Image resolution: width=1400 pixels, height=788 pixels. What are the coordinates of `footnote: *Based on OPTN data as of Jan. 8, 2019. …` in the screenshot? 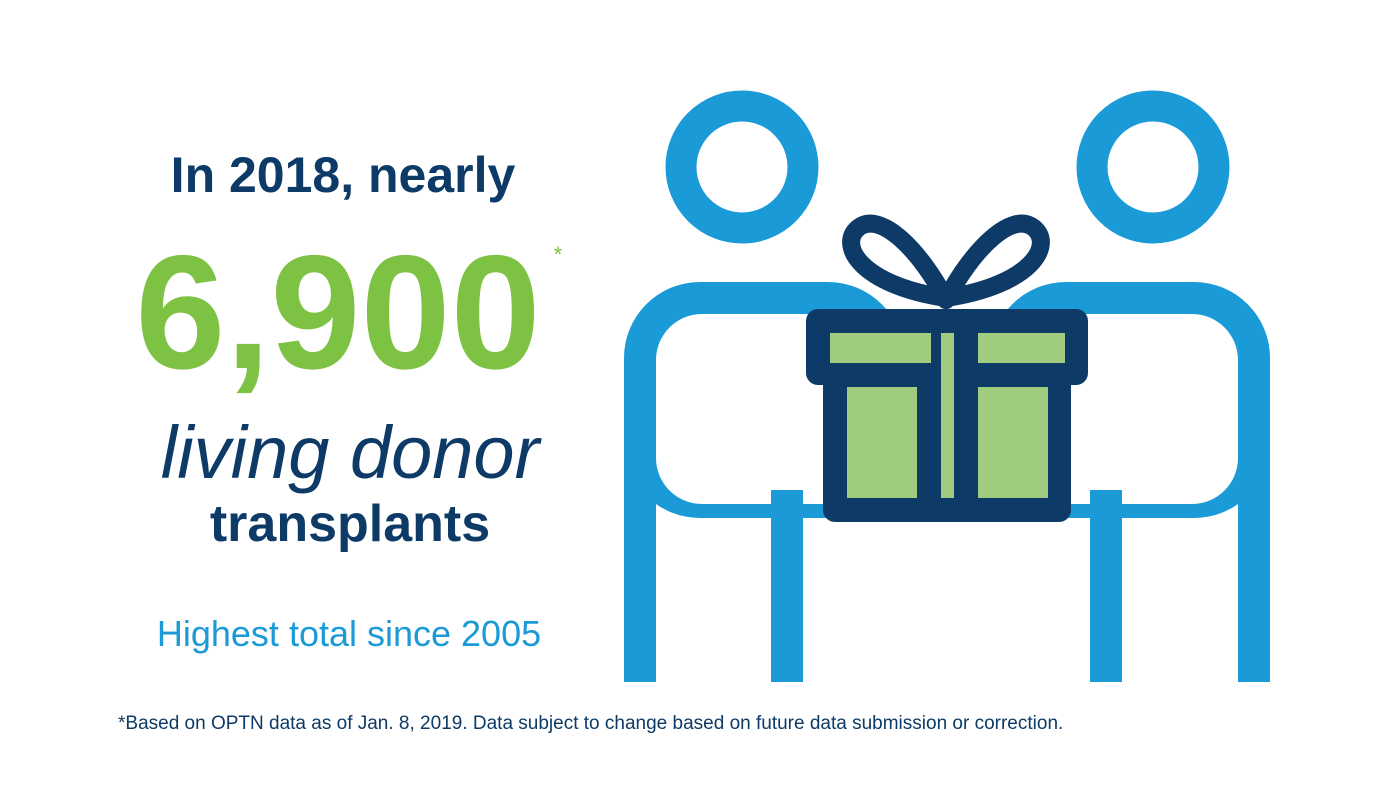 It's located at (590, 723).